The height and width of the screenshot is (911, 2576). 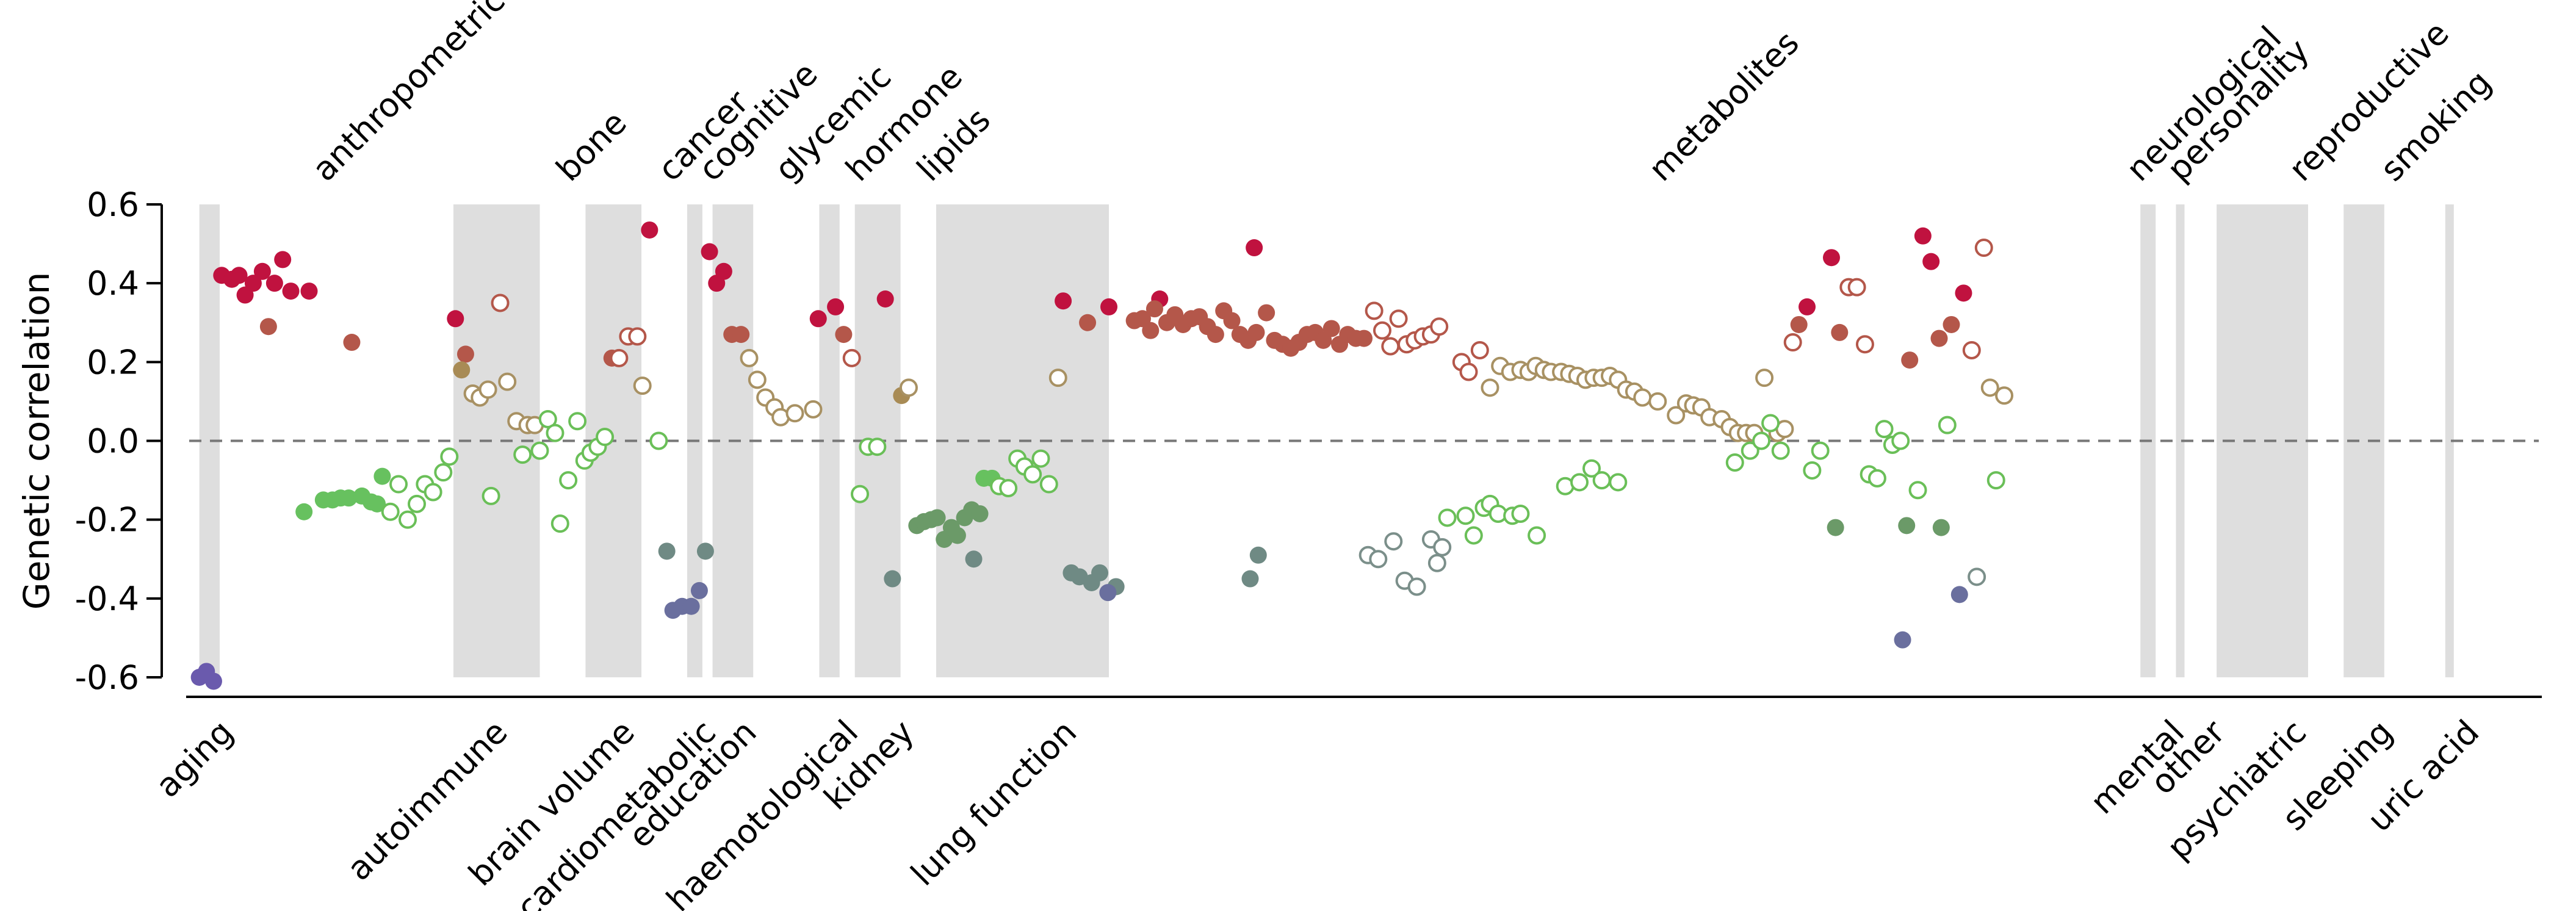 I want to click on point-lung-function-open-tan, so click(x=1057, y=378).